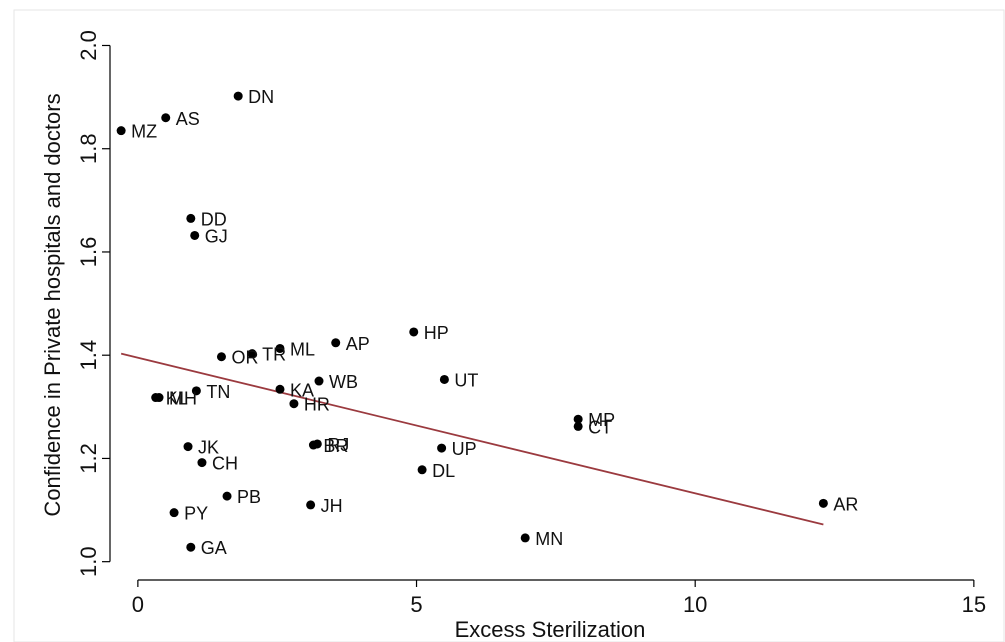 The image size is (1005, 642). Describe the element at coordinates (244, 358) in the screenshot. I see `data-point-label: OR` at that location.